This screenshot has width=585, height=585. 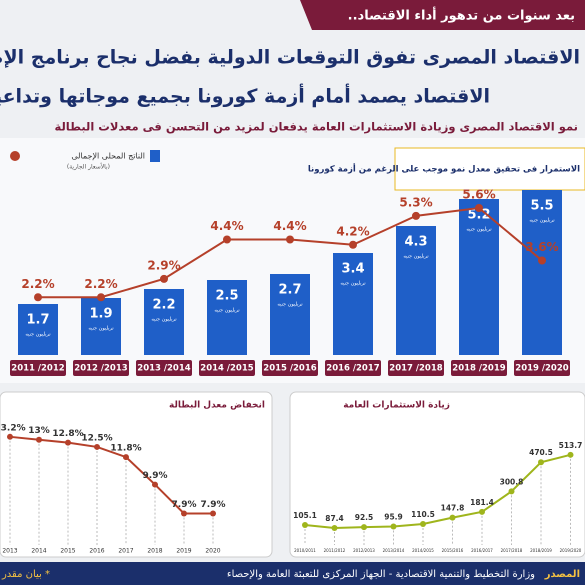 I want to click on x-tick-label: 2011 /2012, so click(x=37, y=369).